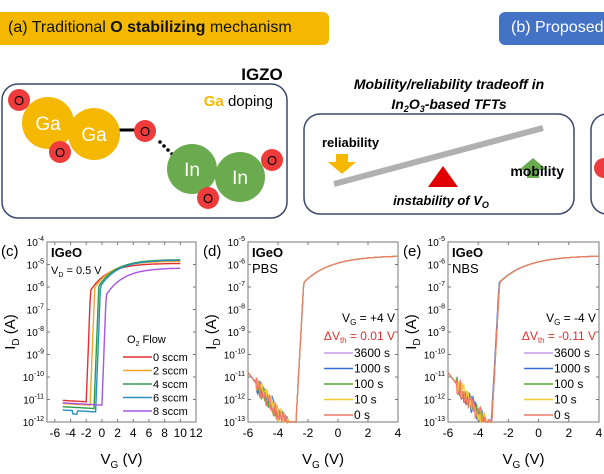 The width and height of the screenshot is (604, 474). Describe the element at coordinates (35, 242) in the screenshot. I see `y-tick-label: 10⁻⁴` at that location.